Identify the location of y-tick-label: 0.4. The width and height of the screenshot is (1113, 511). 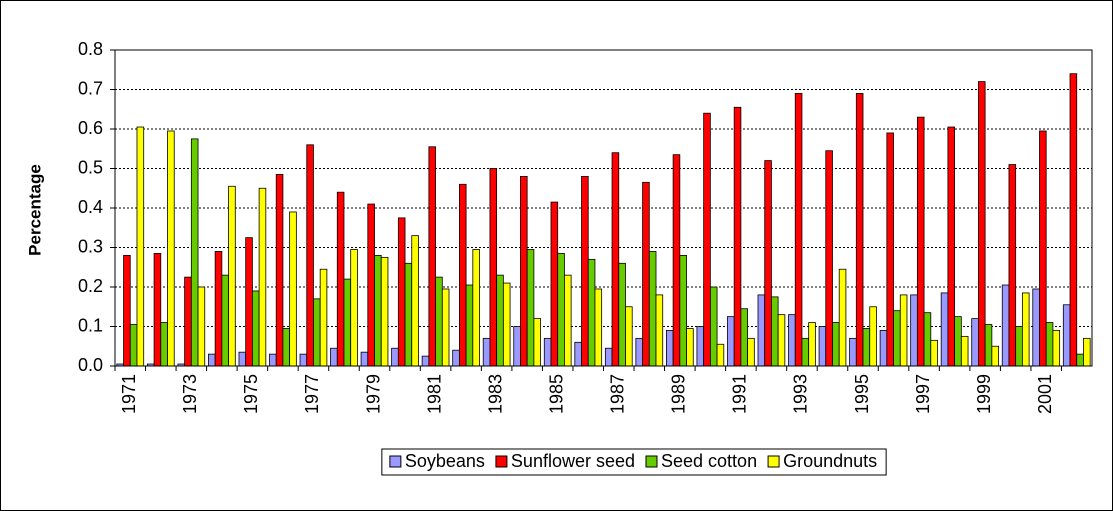
(90, 207).